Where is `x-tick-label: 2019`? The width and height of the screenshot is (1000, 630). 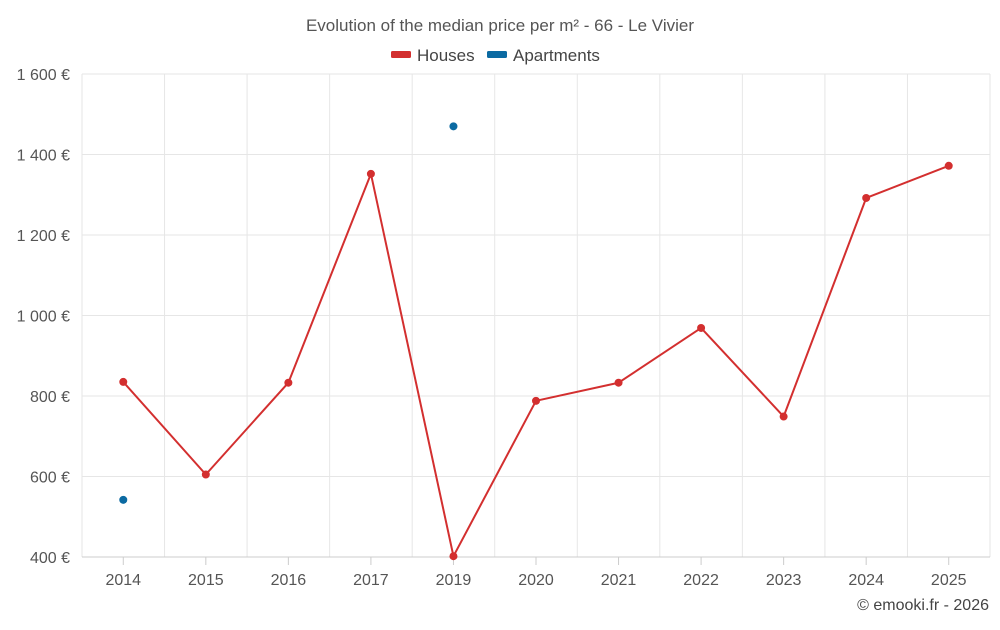
x-tick-label: 2019 is located at coordinates (454, 580).